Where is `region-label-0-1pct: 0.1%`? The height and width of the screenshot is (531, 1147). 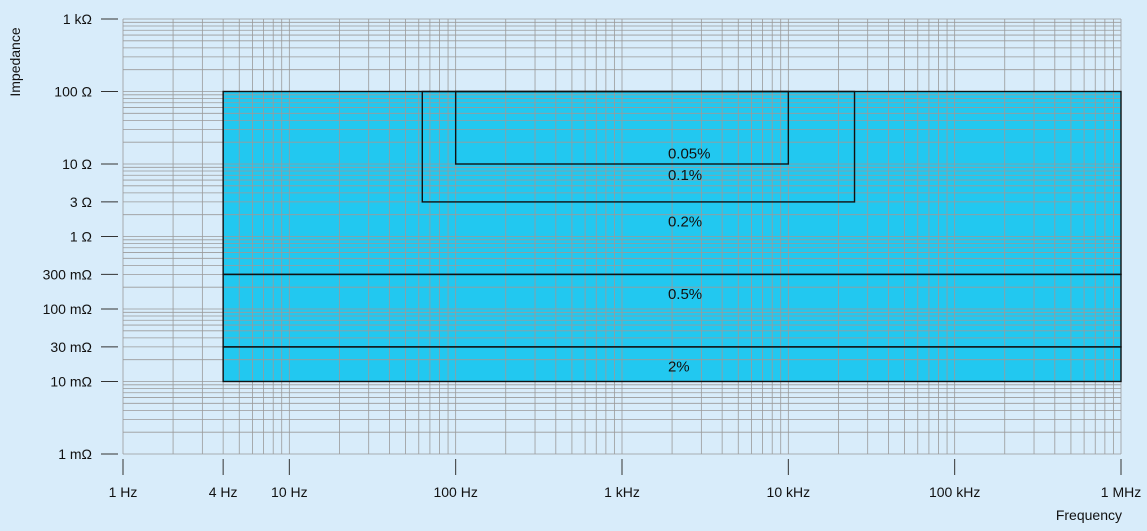
region-label-0-1pct: 0.1% is located at coordinates (685, 175).